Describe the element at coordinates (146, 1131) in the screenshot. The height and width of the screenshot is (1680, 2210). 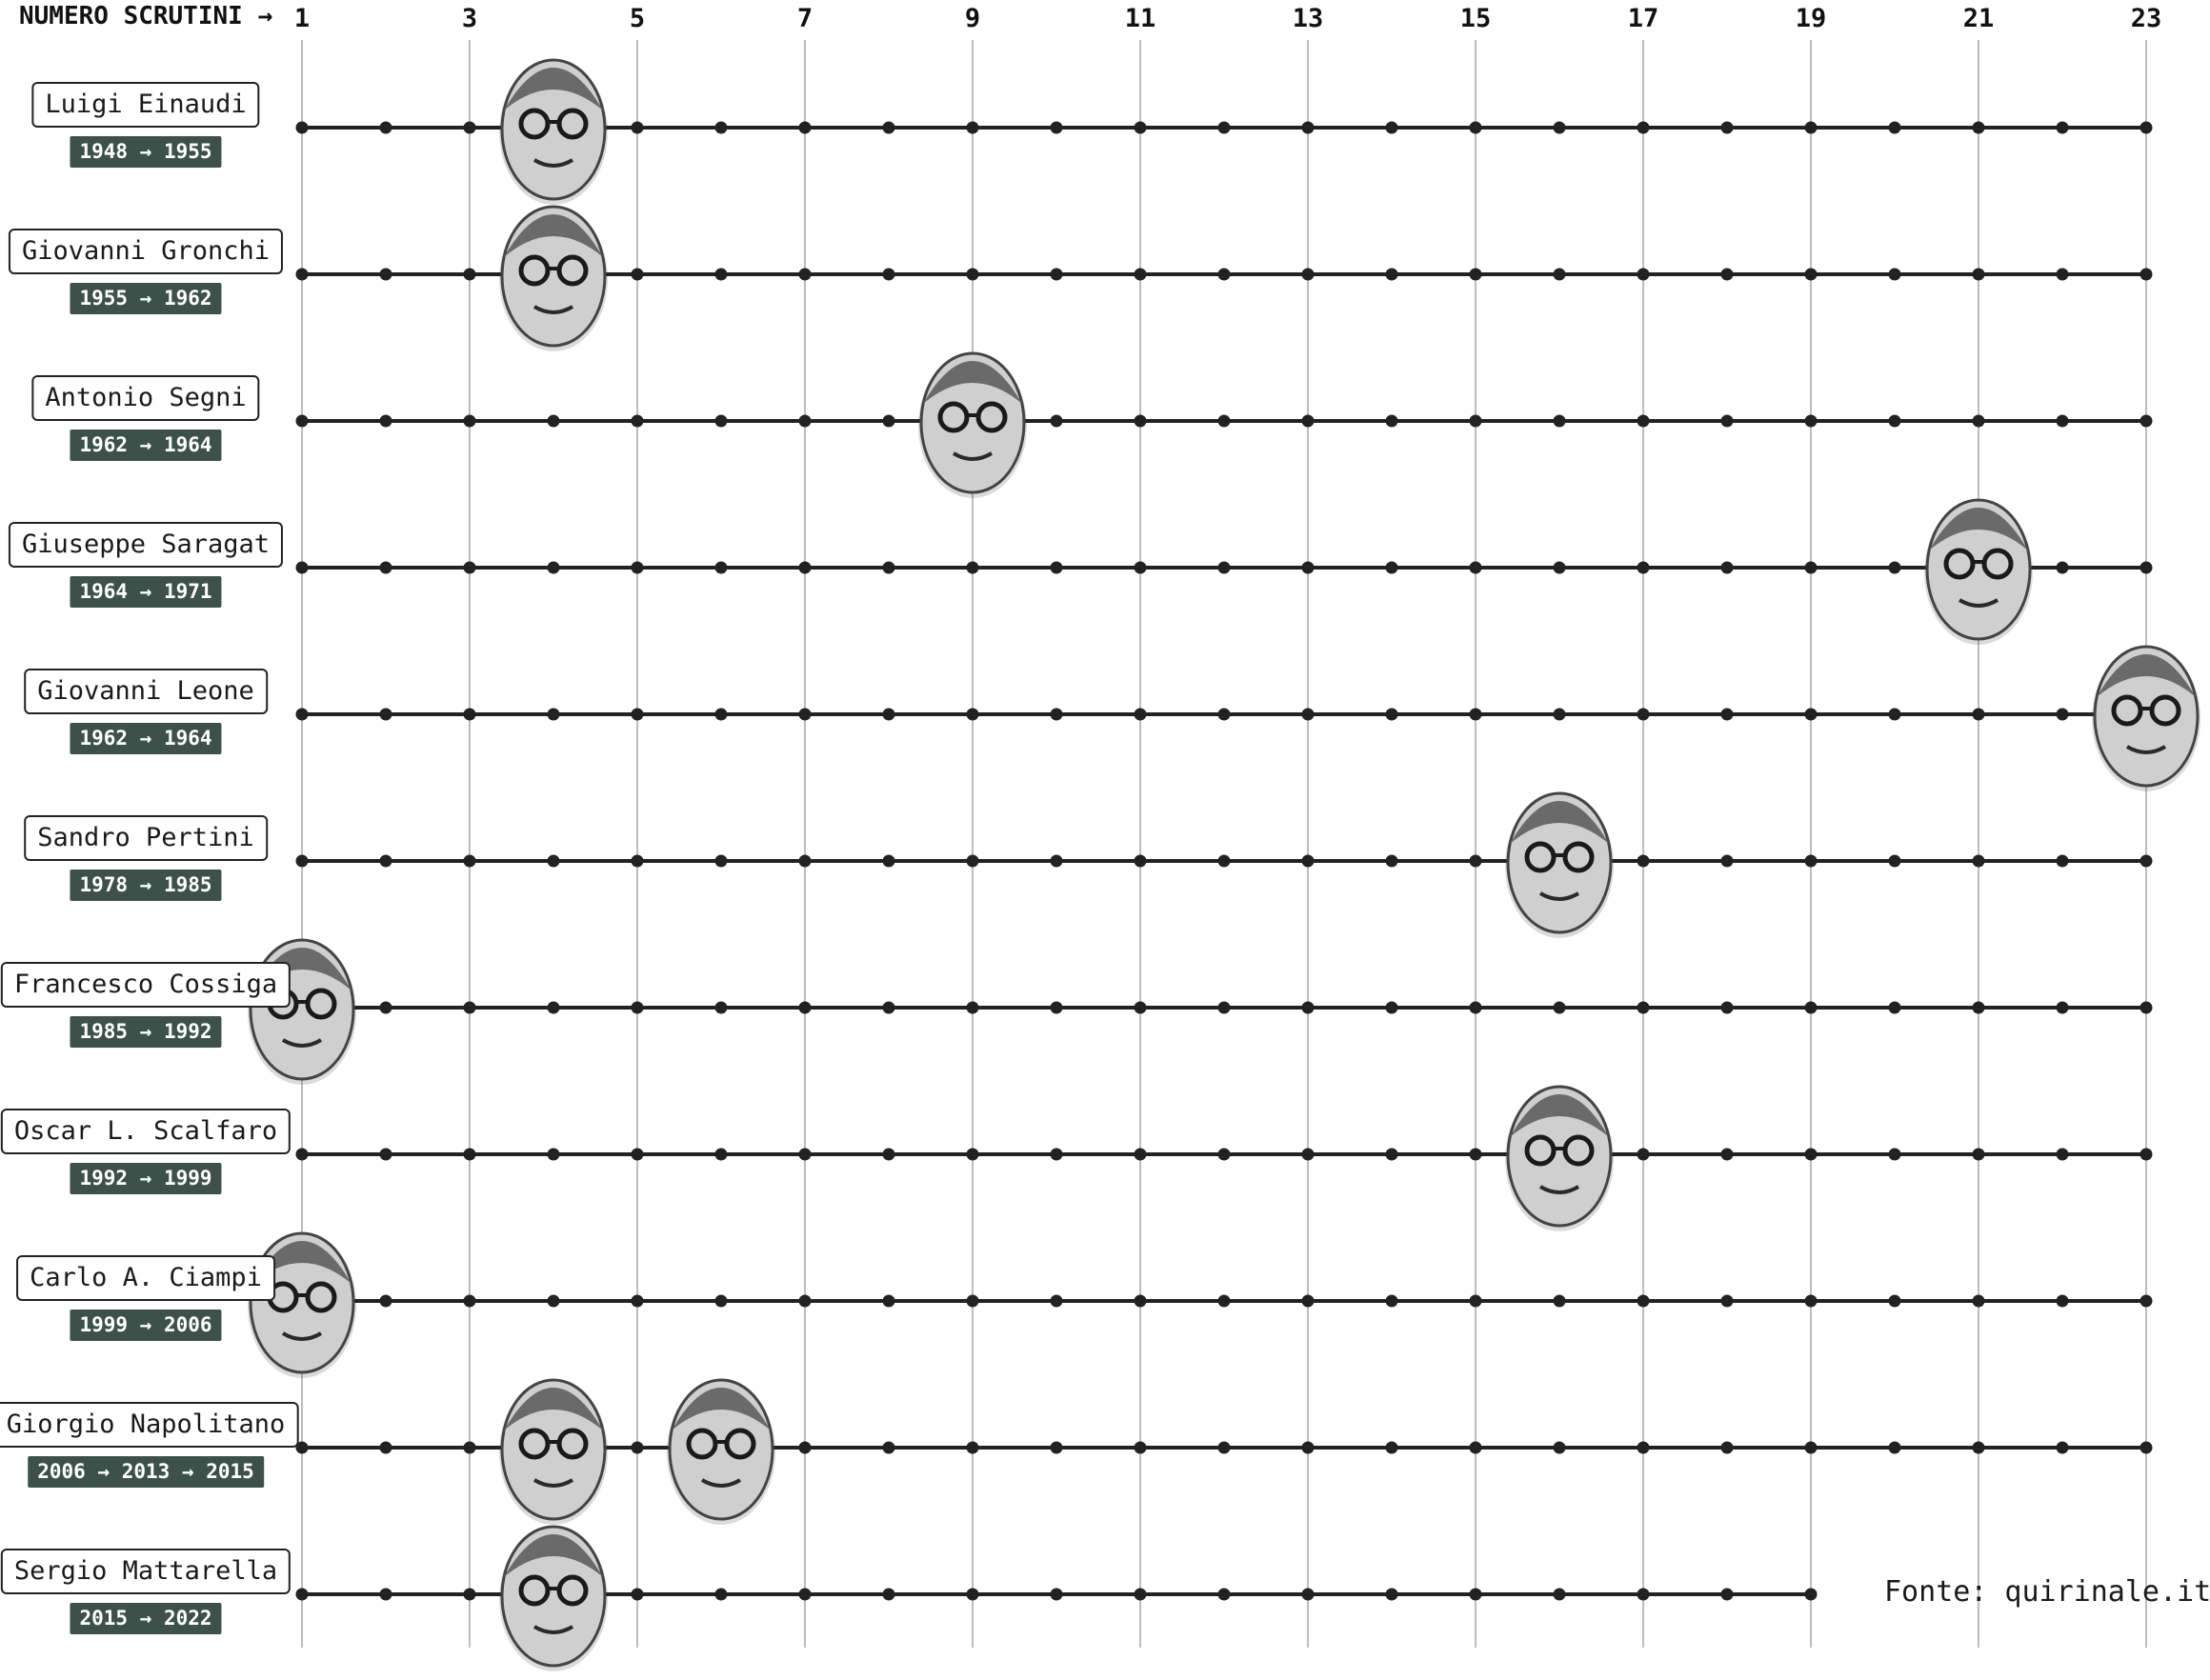
I see `president-name: Oscar L. Scalfaro` at that location.